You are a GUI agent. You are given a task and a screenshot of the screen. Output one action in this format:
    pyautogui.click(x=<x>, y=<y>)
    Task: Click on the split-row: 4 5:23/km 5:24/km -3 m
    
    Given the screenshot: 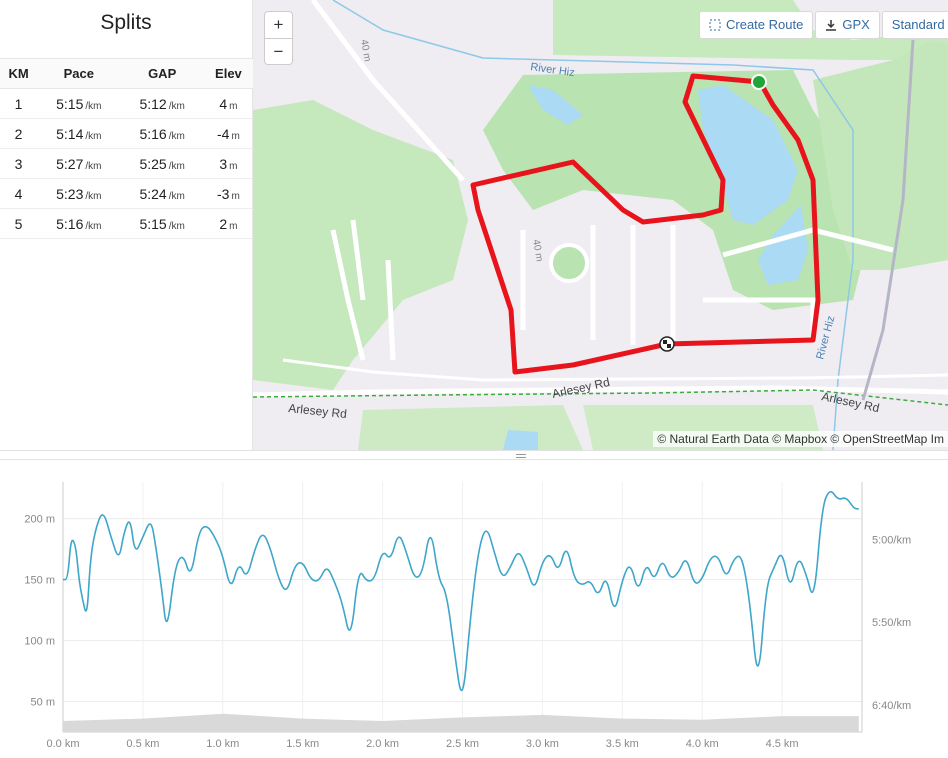 What is the action you would take?
    pyautogui.click(x=126, y=193)
    